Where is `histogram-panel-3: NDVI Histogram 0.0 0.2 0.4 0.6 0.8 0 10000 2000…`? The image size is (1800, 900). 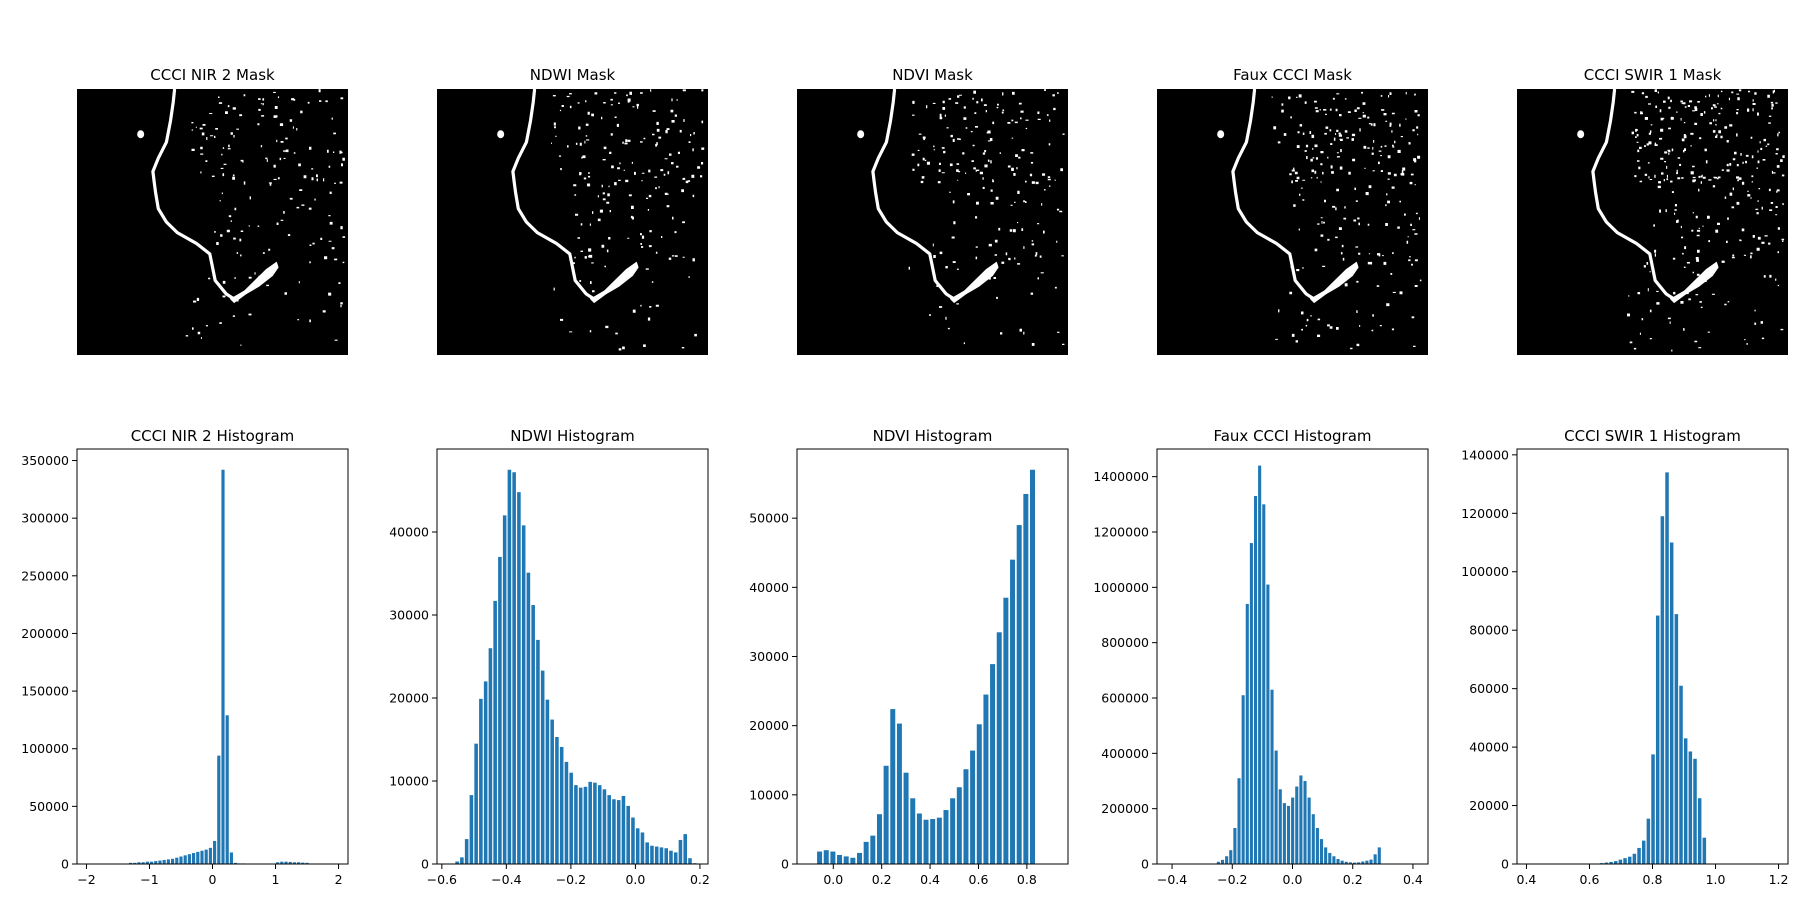
histogram-panel-3: NDVI Histogram 0.0 0.2 0.4 0.6 0.8 0 10000 2000… is located at coordinates (909, 657).